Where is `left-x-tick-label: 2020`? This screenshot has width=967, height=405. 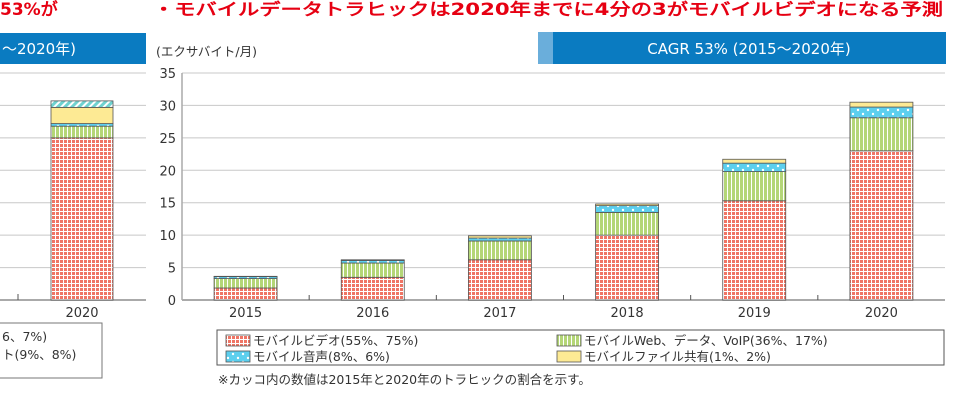 left-x-tick-label: 2020 is located at coordinates (81, 313).